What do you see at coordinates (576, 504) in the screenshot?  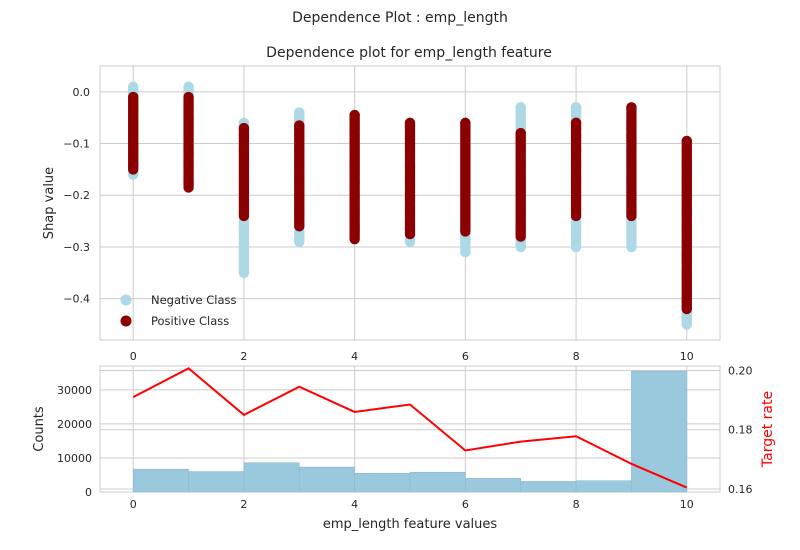 I see `histogram-x-tick-label: 8` at bounding box center [576, 504].